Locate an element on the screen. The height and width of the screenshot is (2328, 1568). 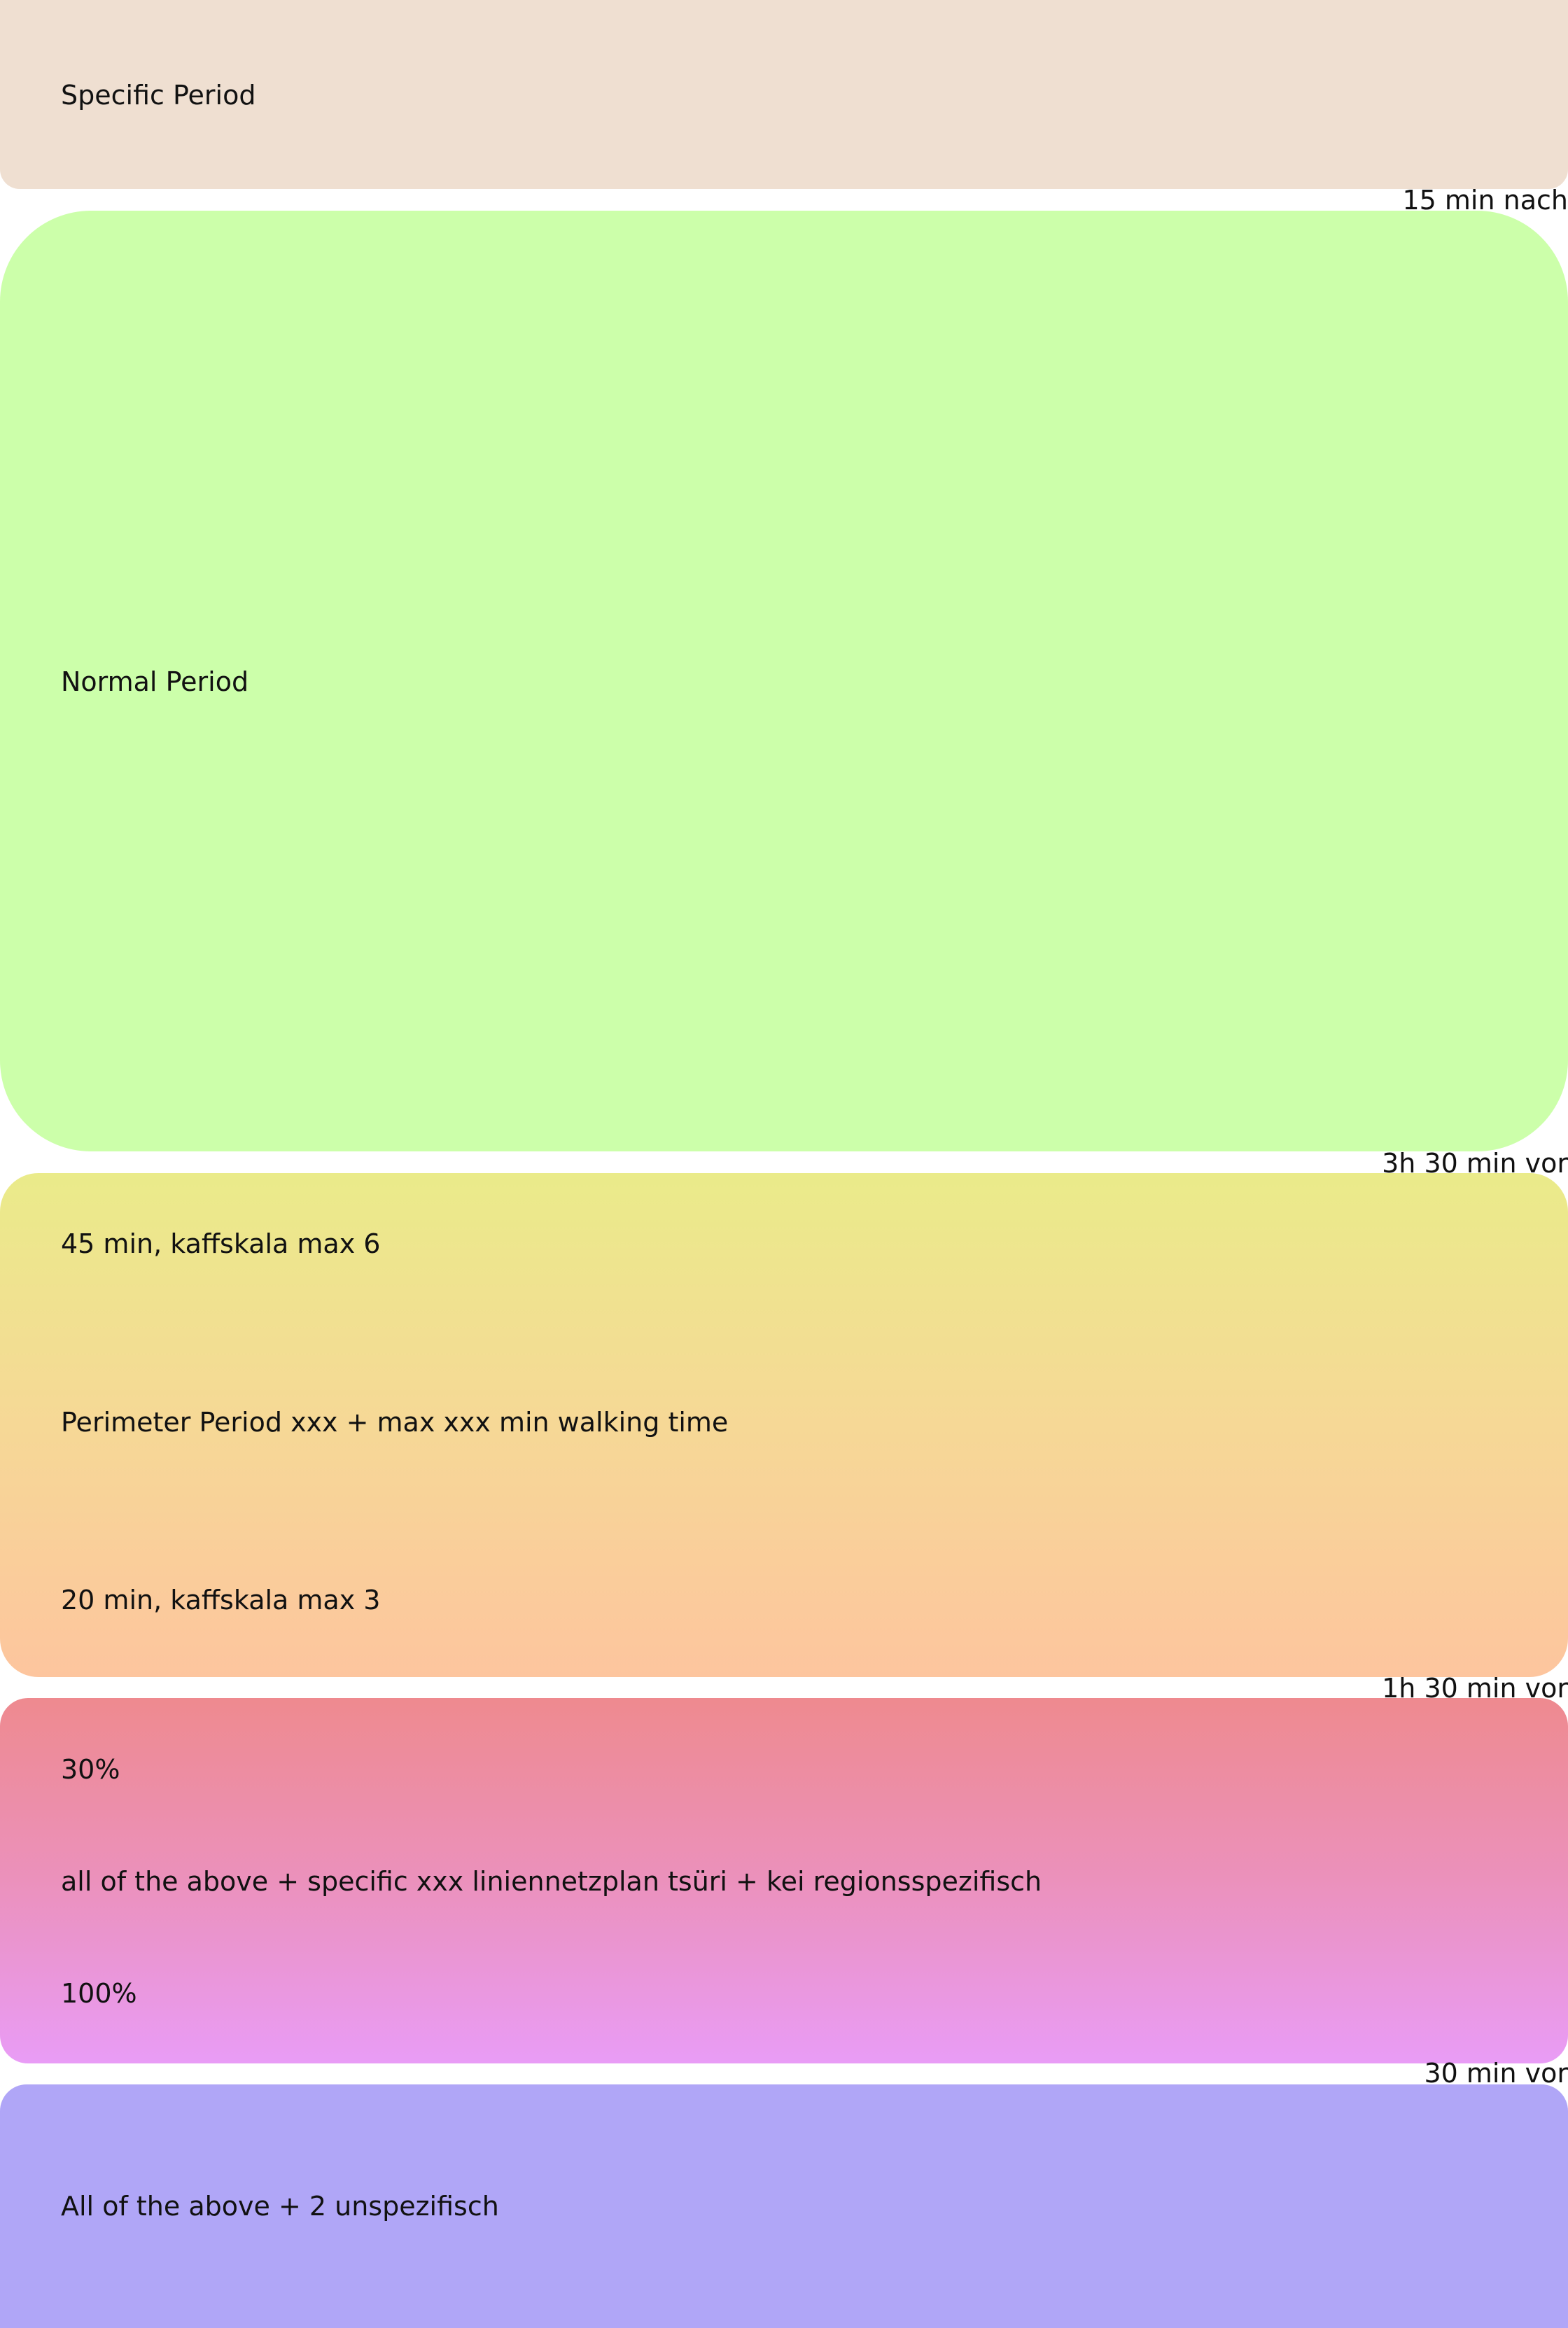
unspecific-label: All of the above + 2 unspezifisch is located at coordinates (280, 2206).